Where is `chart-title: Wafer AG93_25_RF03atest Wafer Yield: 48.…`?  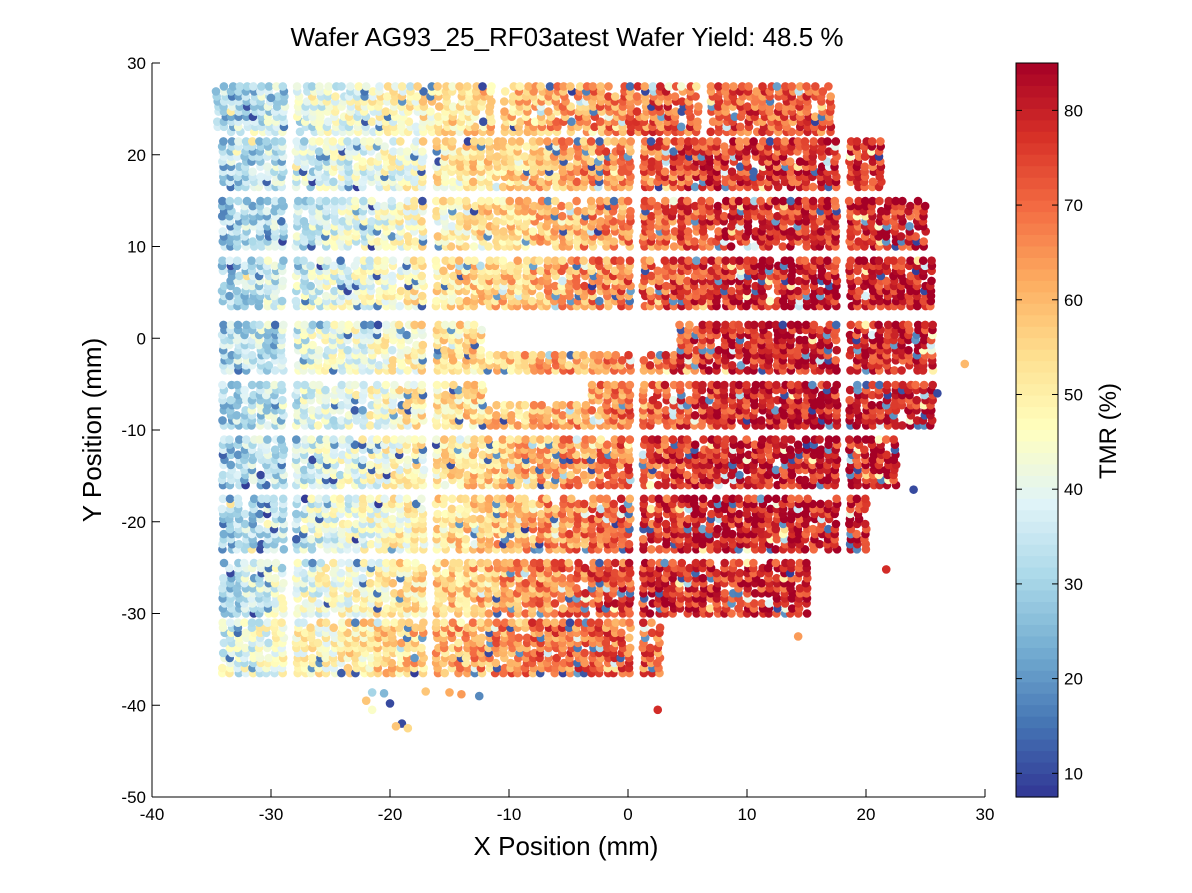
chart-title: Wafer AG93_25_RF03atest Wafer Yield: 48.… is located at coordinates (566, 37).